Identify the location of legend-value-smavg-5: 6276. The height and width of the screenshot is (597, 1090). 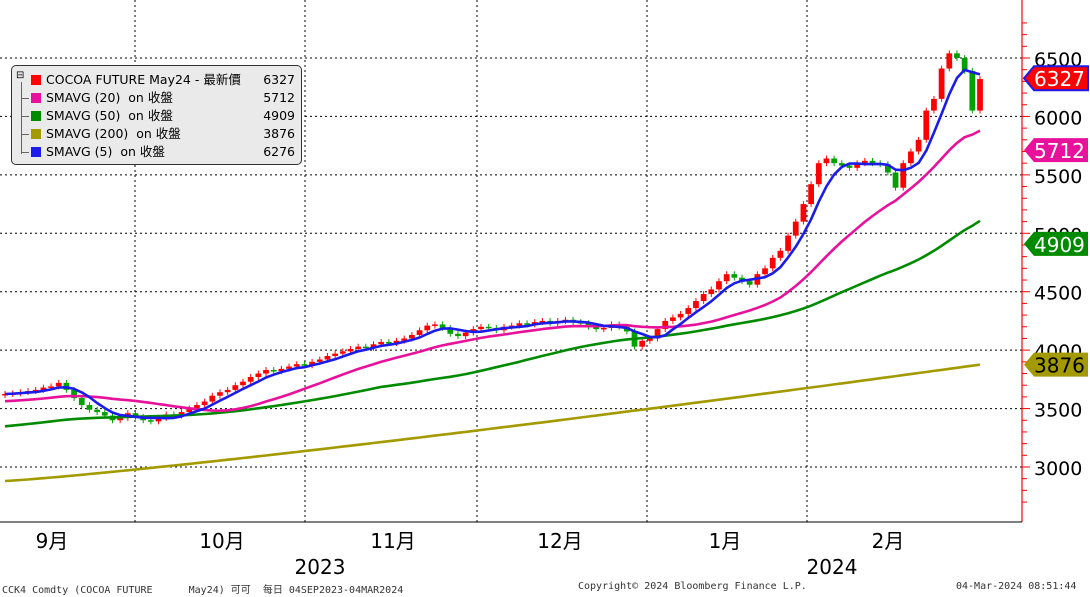
(279, 151).